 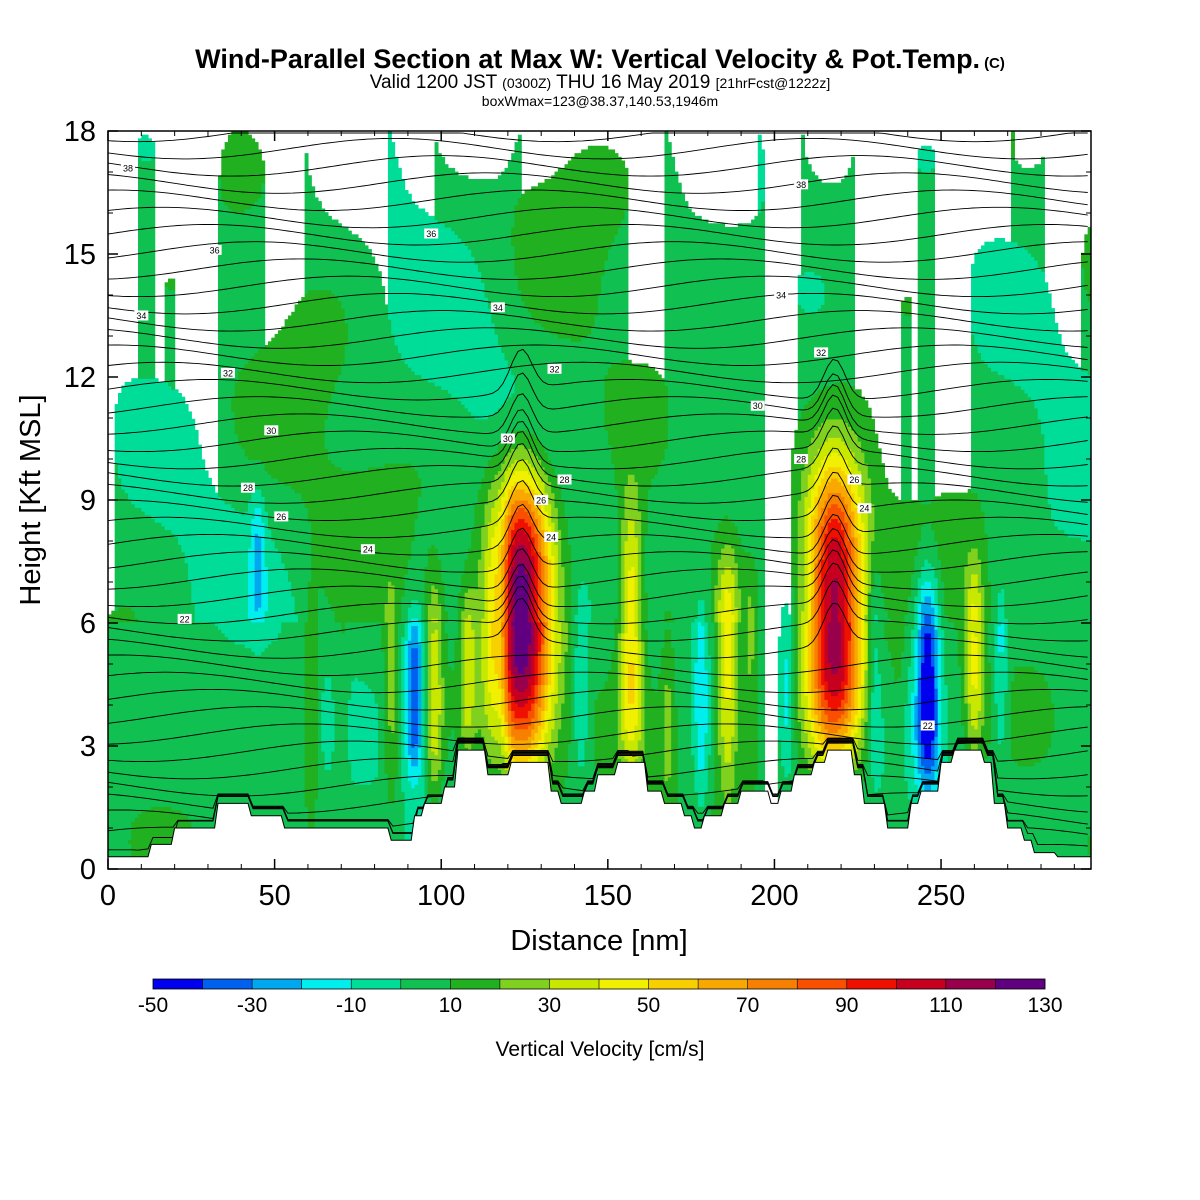 What do you see at coordinates (228, 373) in the screenshot?
I see `svg-text: 32` at bounding box center [228, 373].